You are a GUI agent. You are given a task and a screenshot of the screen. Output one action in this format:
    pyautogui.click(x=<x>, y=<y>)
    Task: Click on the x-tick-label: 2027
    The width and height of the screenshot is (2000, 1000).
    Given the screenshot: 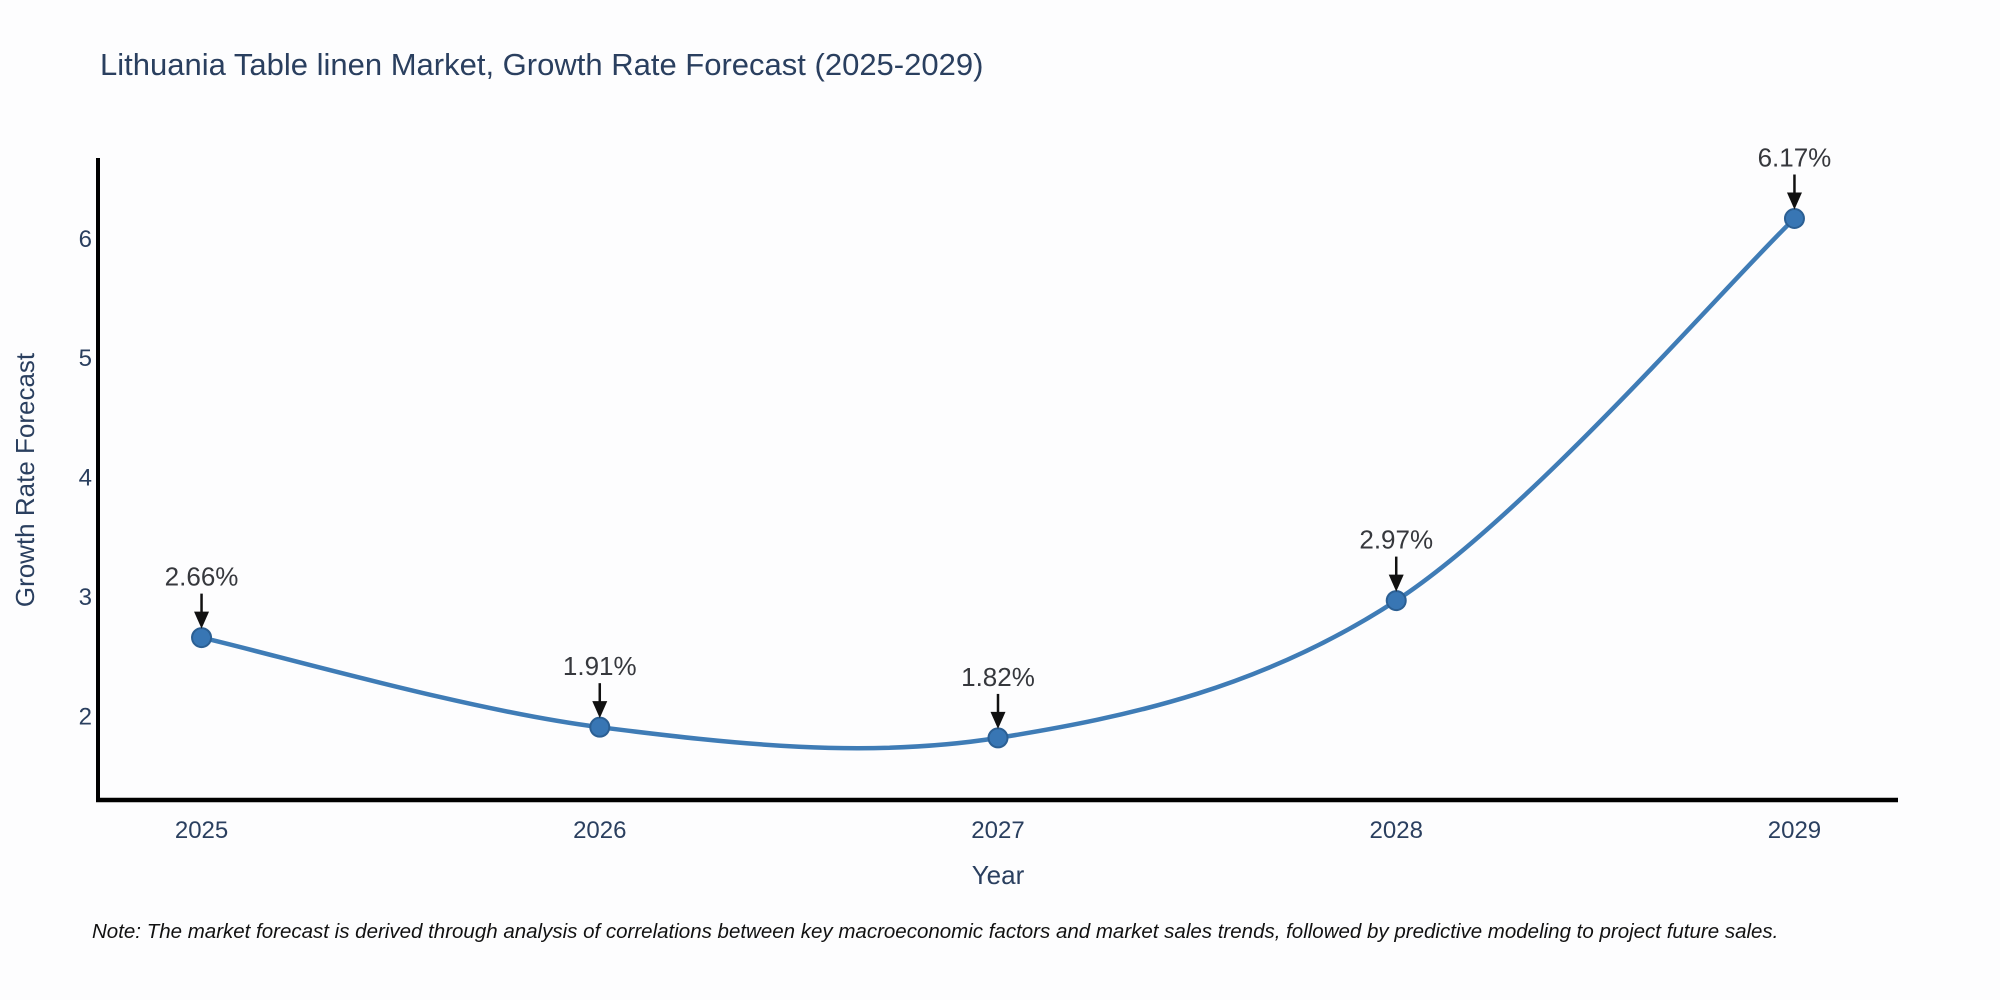 What is the action you would take?
    pyautogui.click(x=997, y=830)
    